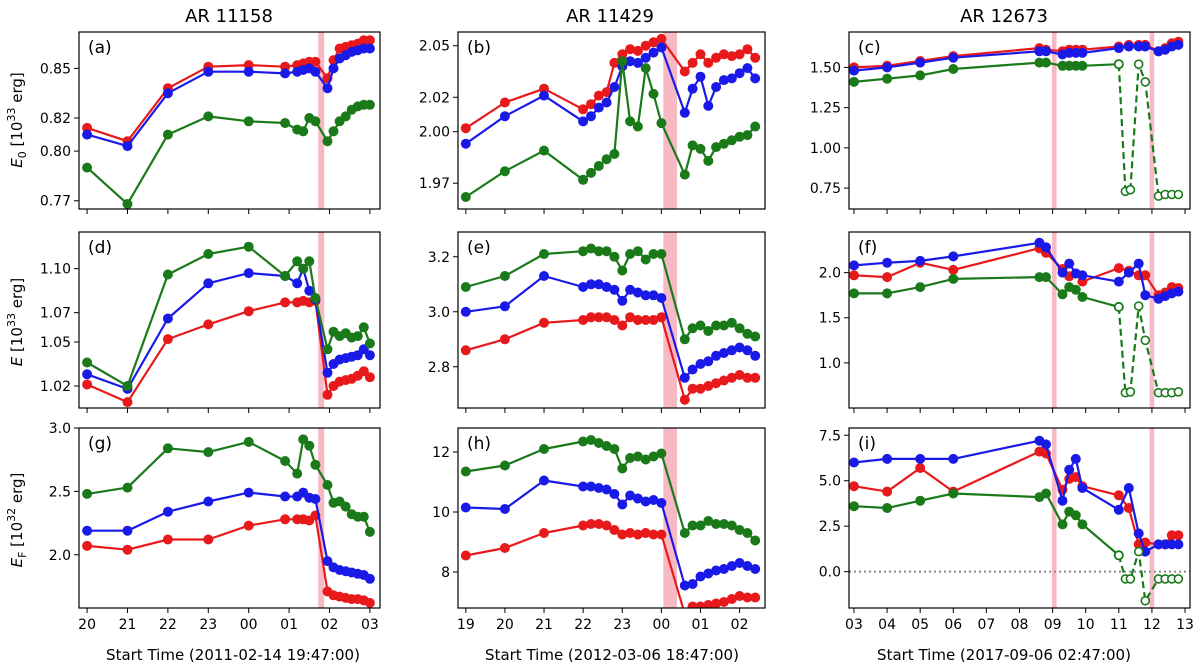  What do you see at coordinates (479, 248) in the screenshot?
I see `panel-e-label: (e)` at bounding box center [479, 248].